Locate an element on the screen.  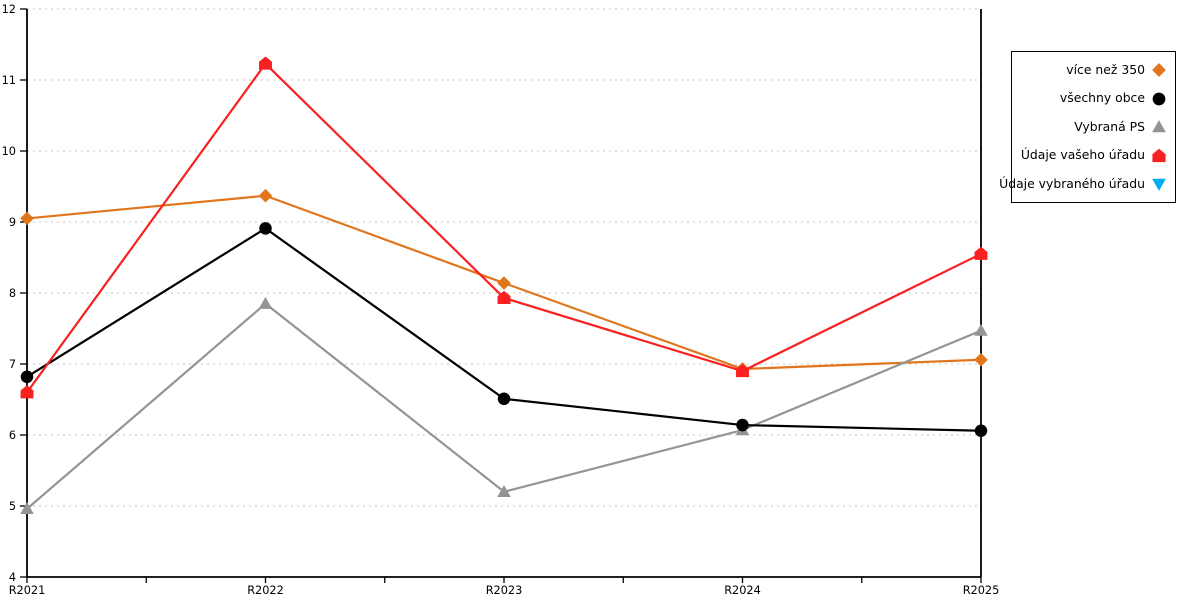
y-axis-tick-label: 6 is located at coordinates (12, 435).